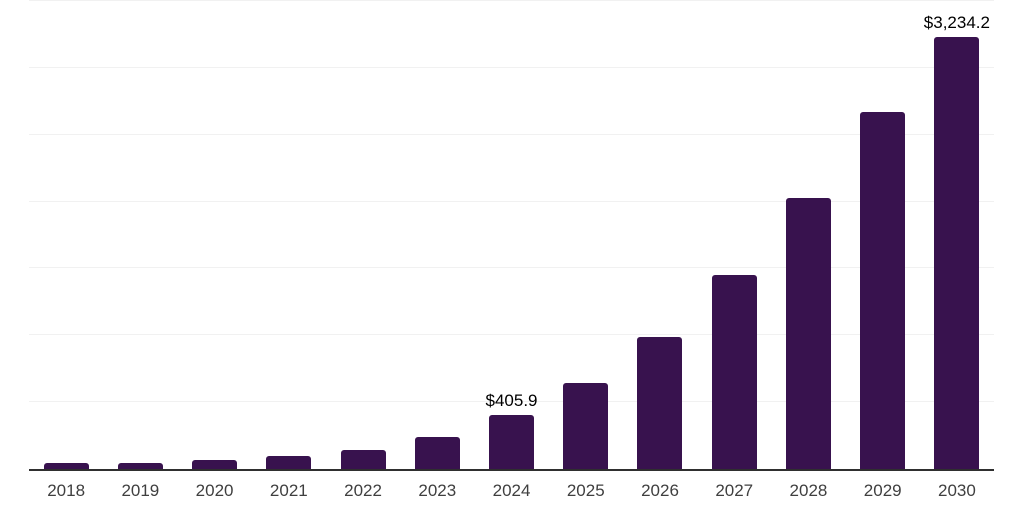 The height and width of the screenshot is (512, 1024). Describe the element at coordinates (437, 453) in the screenshot. I see `bar-2023` at that location.